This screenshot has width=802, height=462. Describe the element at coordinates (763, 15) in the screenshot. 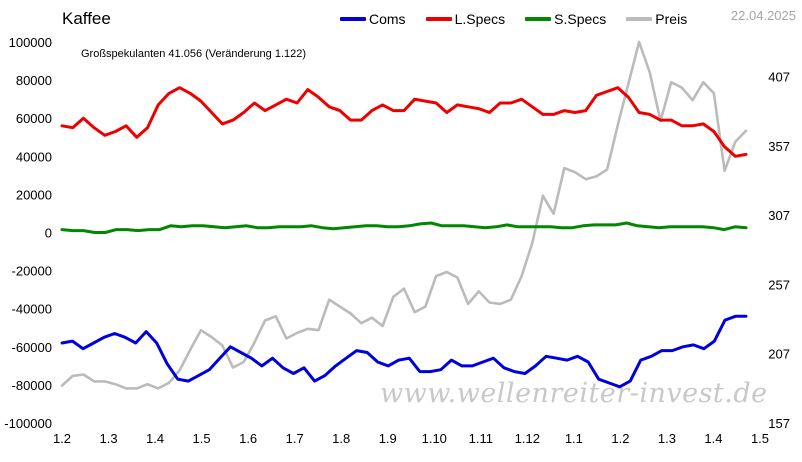

I see `chart-date: 22.04.2025` at that location.